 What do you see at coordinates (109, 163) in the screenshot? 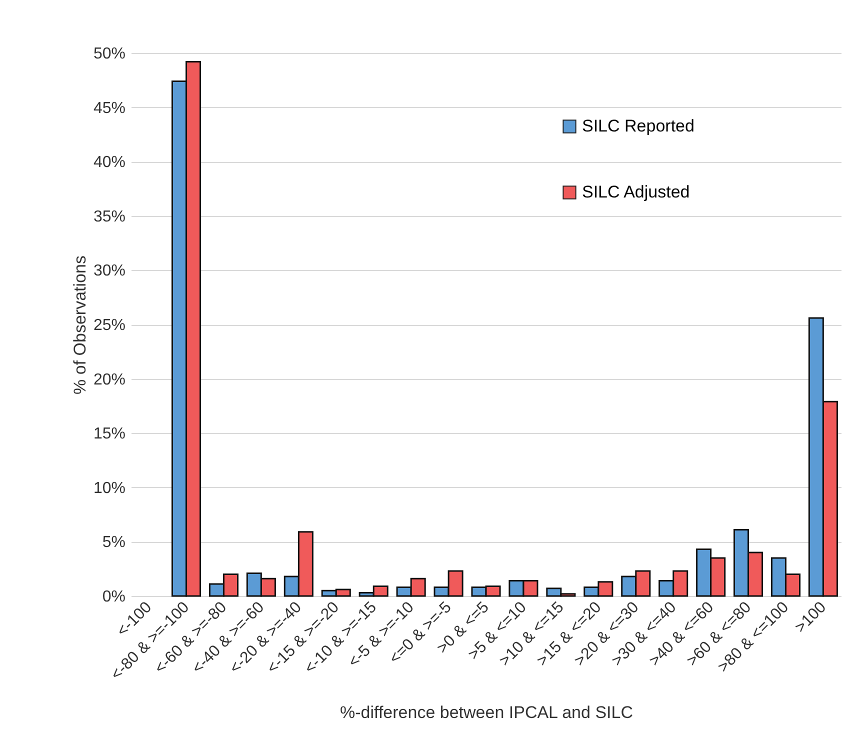
I see `y-tick-label: 40%` at bounding box center [109, 163].